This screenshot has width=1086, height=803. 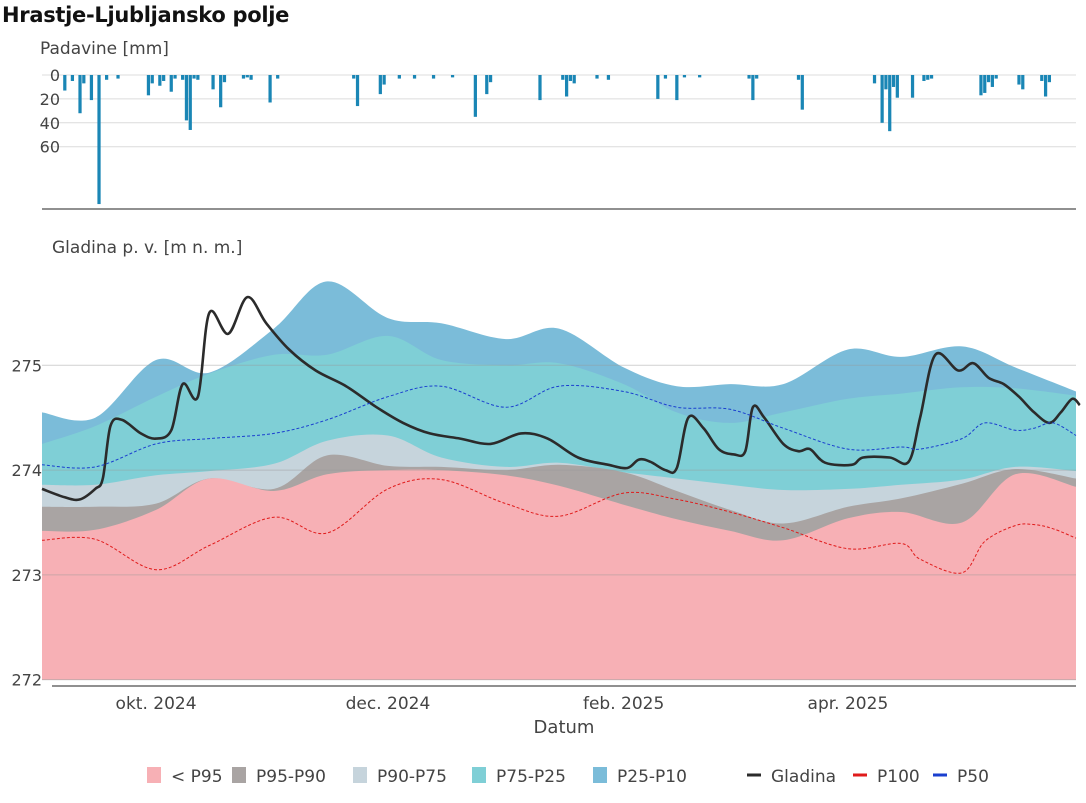 I want to click on x-tick-label: dec. 2024, so click(x=388, y=704).